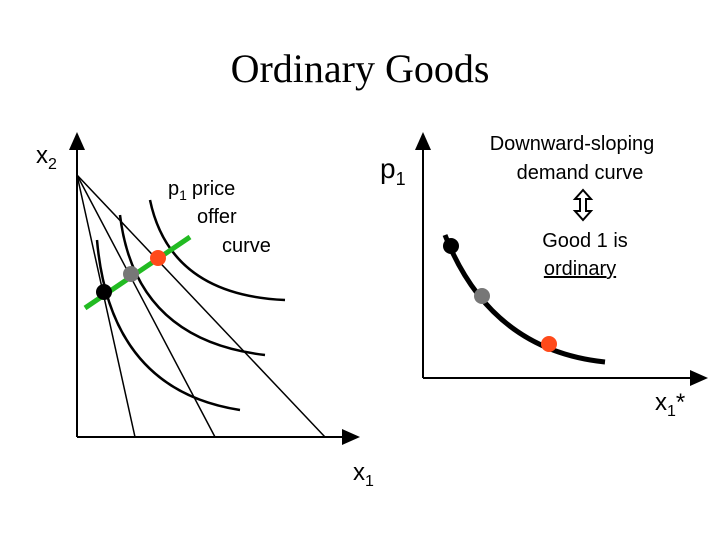 This screenshot has height=540, width=720. I want to click on note: ordinary, so click(580, 269).